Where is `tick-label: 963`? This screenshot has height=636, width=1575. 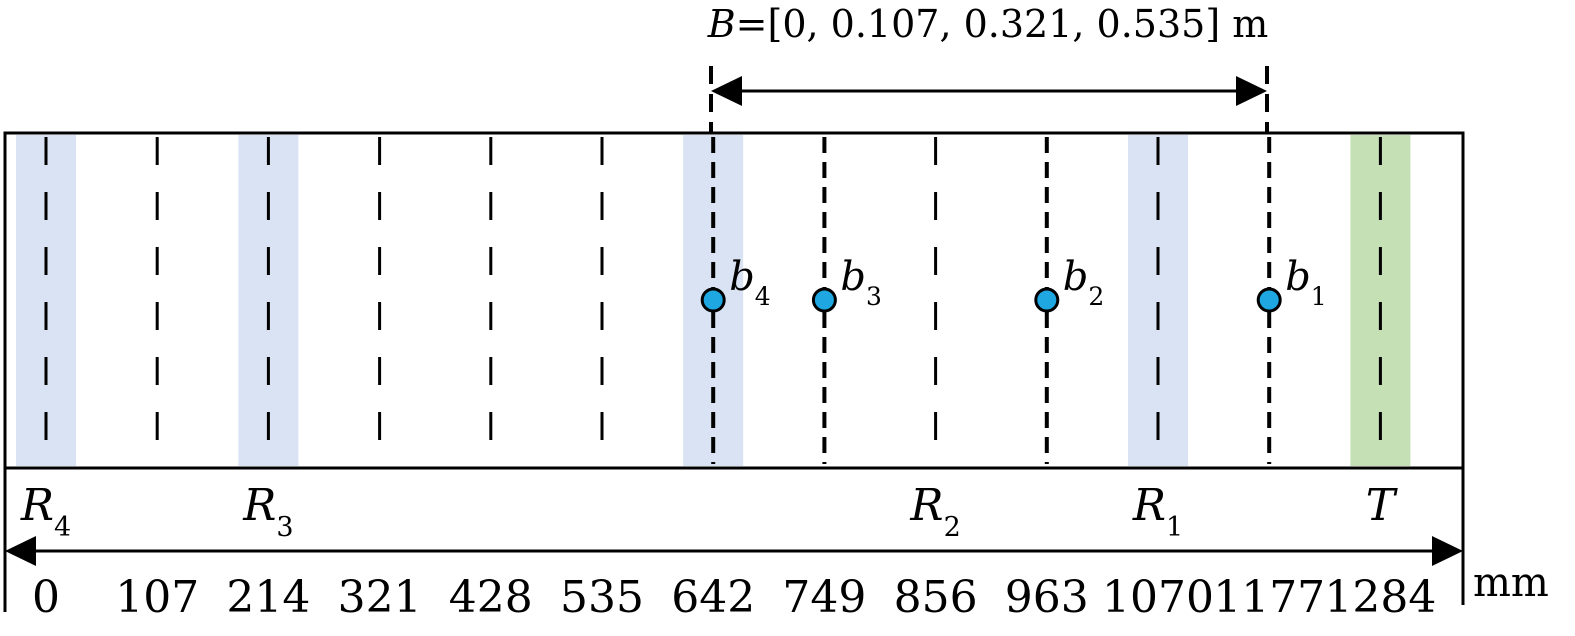 tick-label: 963 is located at coordinates (1047, 597).